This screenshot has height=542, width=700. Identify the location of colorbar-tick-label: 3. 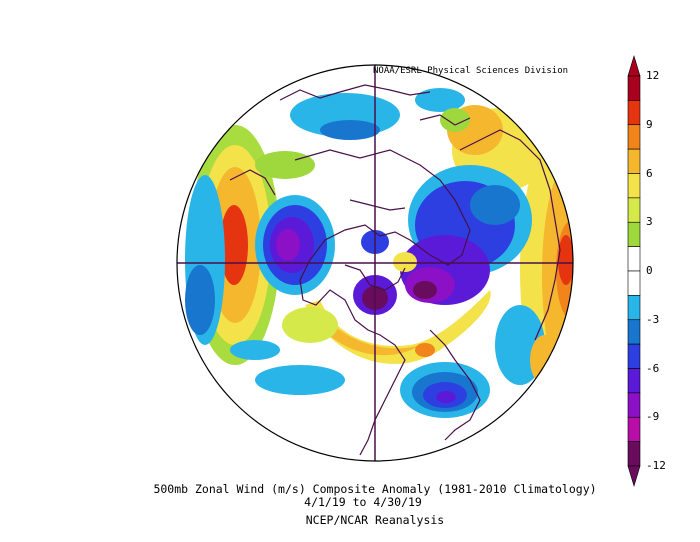
(649, 222).